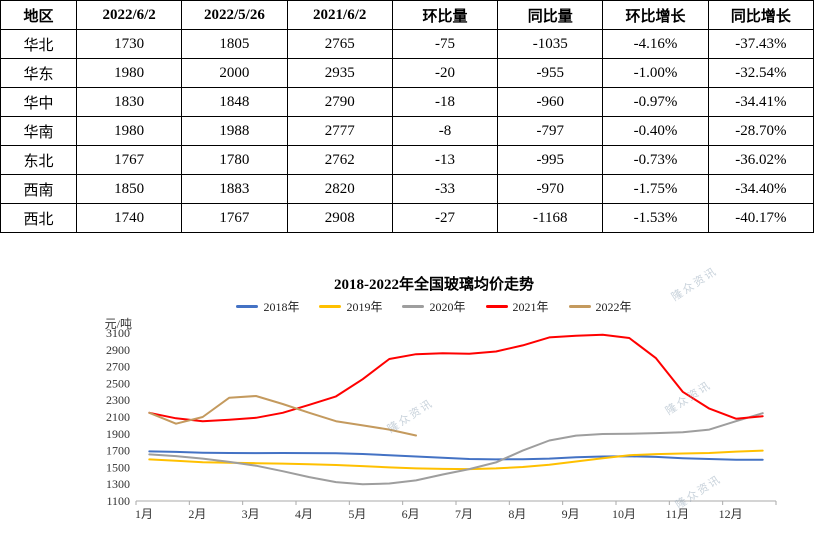 The width and height of the screenshot is (814, 541). Describe the element at coordinates (38, 189) in the screenshot. I see `region-cell: 西南` at that location.